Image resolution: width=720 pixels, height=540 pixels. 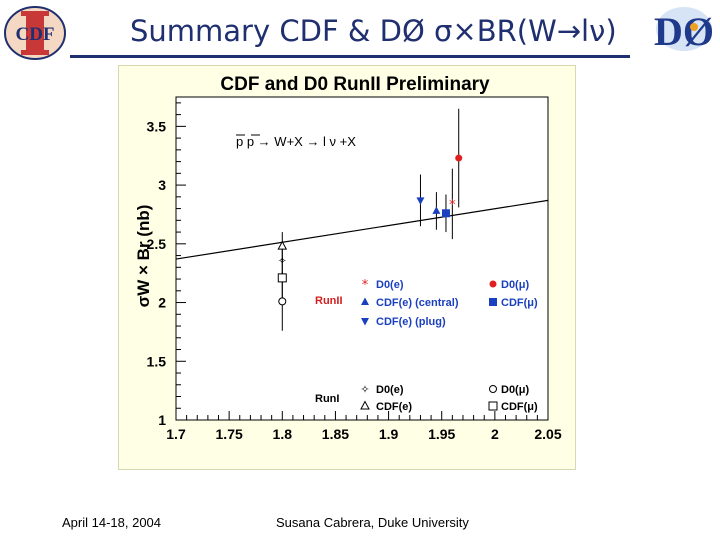 I want to click on y-tick-label-4: 3, so click(x=162, y=185).